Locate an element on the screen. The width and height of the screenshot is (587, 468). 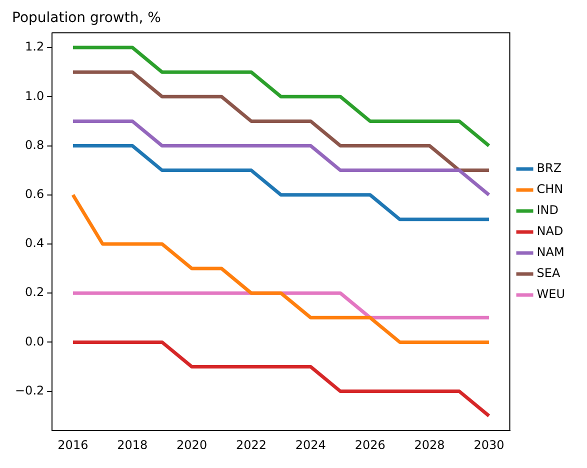
x-tick-label: 2018 is located at coordinates (132, 445).